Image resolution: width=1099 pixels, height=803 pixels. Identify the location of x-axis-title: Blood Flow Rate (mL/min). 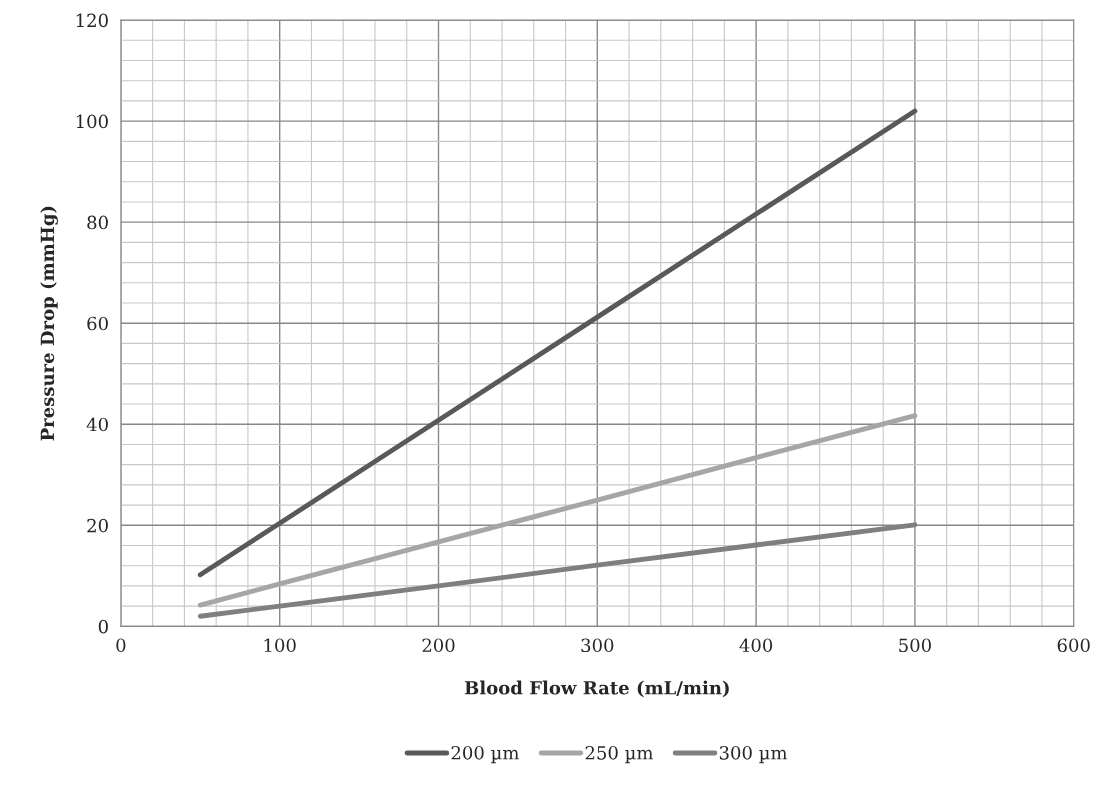
(596, 689).